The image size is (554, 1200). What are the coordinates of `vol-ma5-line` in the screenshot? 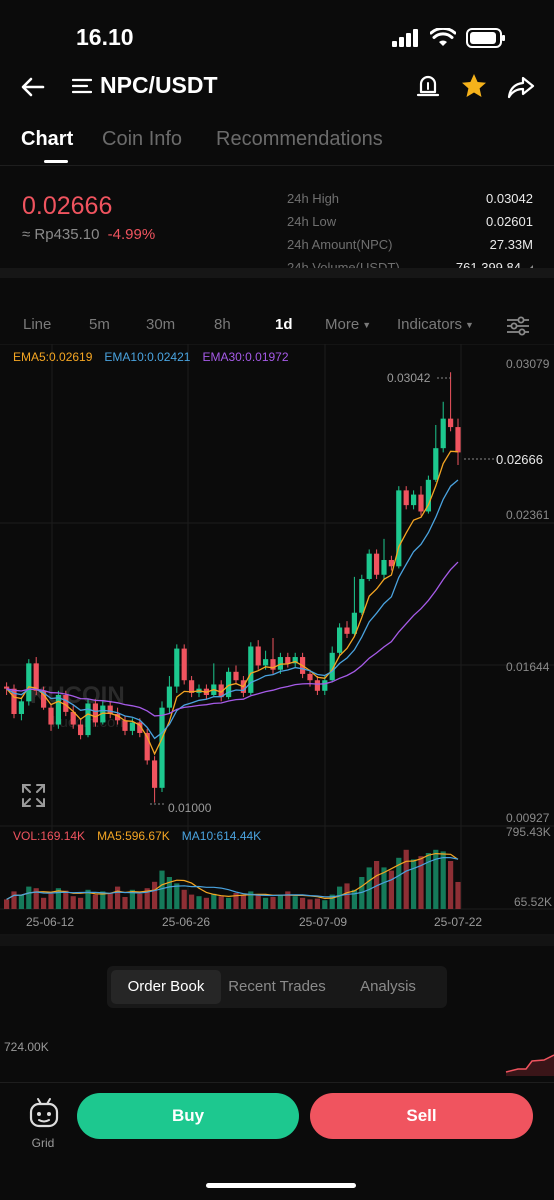 It's located at (232, 876).